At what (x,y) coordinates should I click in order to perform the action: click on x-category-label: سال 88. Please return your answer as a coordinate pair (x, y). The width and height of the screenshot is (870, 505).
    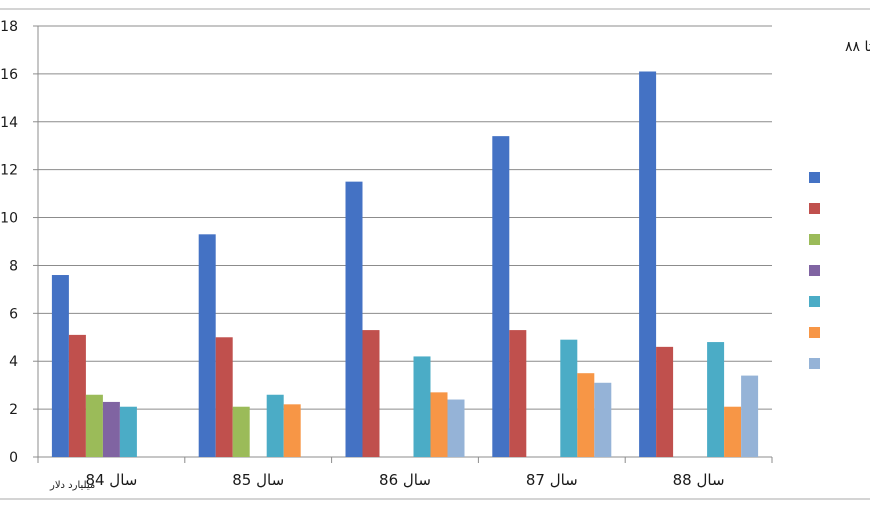
    Looking at the image, I should click on (699, 480).